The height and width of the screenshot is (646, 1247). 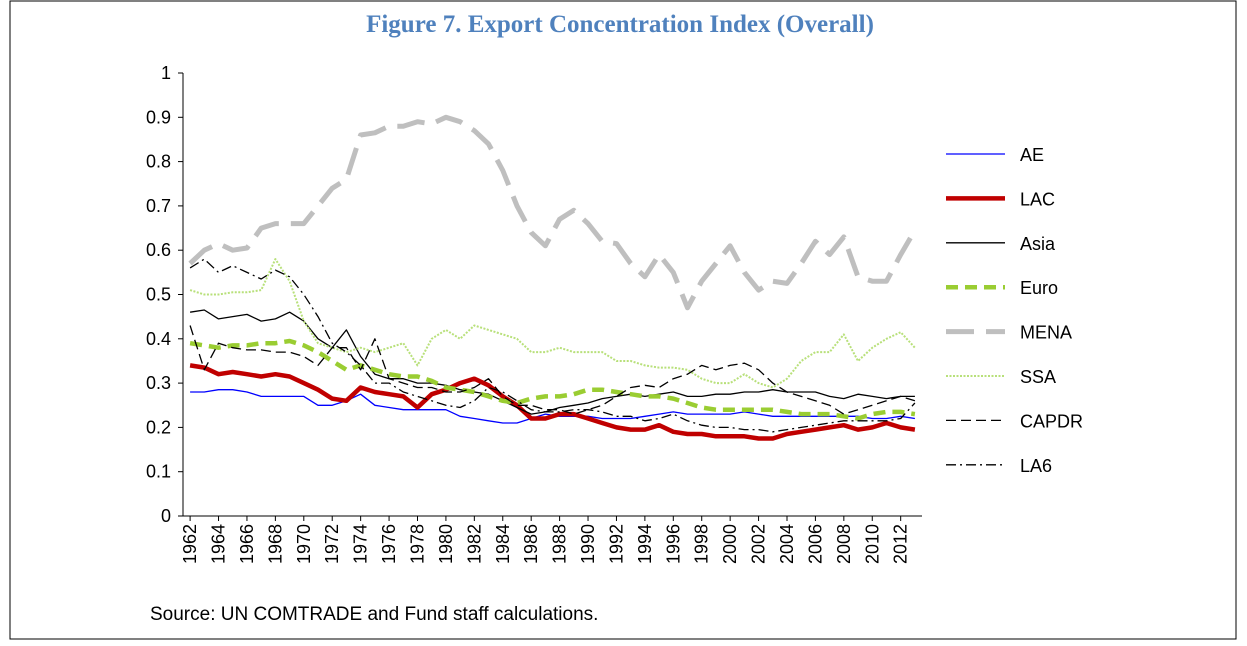 I want to click on x-tick-label: 1976, so click(x=389, y=544).